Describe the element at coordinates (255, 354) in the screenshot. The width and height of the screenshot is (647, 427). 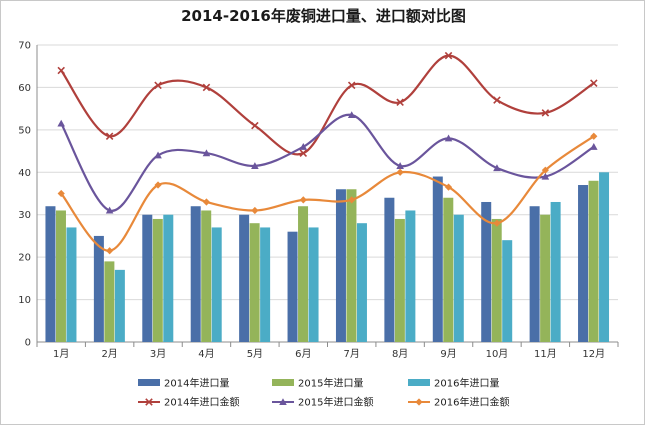
I see `x-tick-label: 5月` at that location.